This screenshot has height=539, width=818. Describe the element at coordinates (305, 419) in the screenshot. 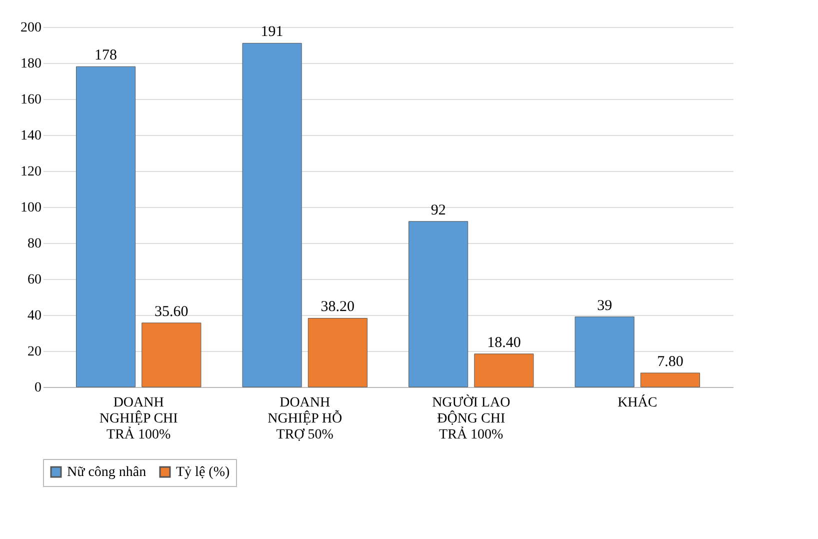

I see `x-tick-label: DOANH NGHIỆP HỖ TRỢ 50%` at that location.